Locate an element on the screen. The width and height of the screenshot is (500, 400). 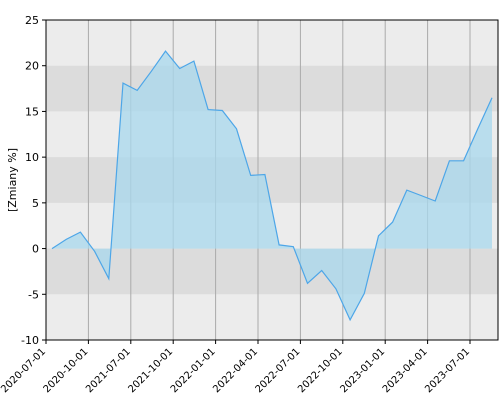
y-tick-label: 0 is located at coordinates (35, 249).